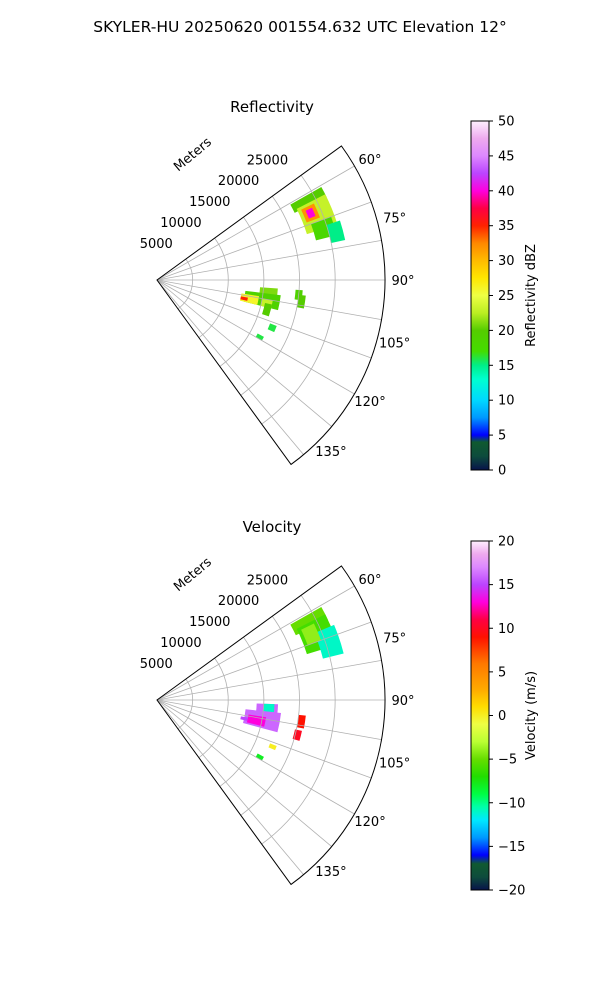  Describe the element at coordinates (506, 156) in the screenshot. I see `colorbar-tick-label: 45` at that location.